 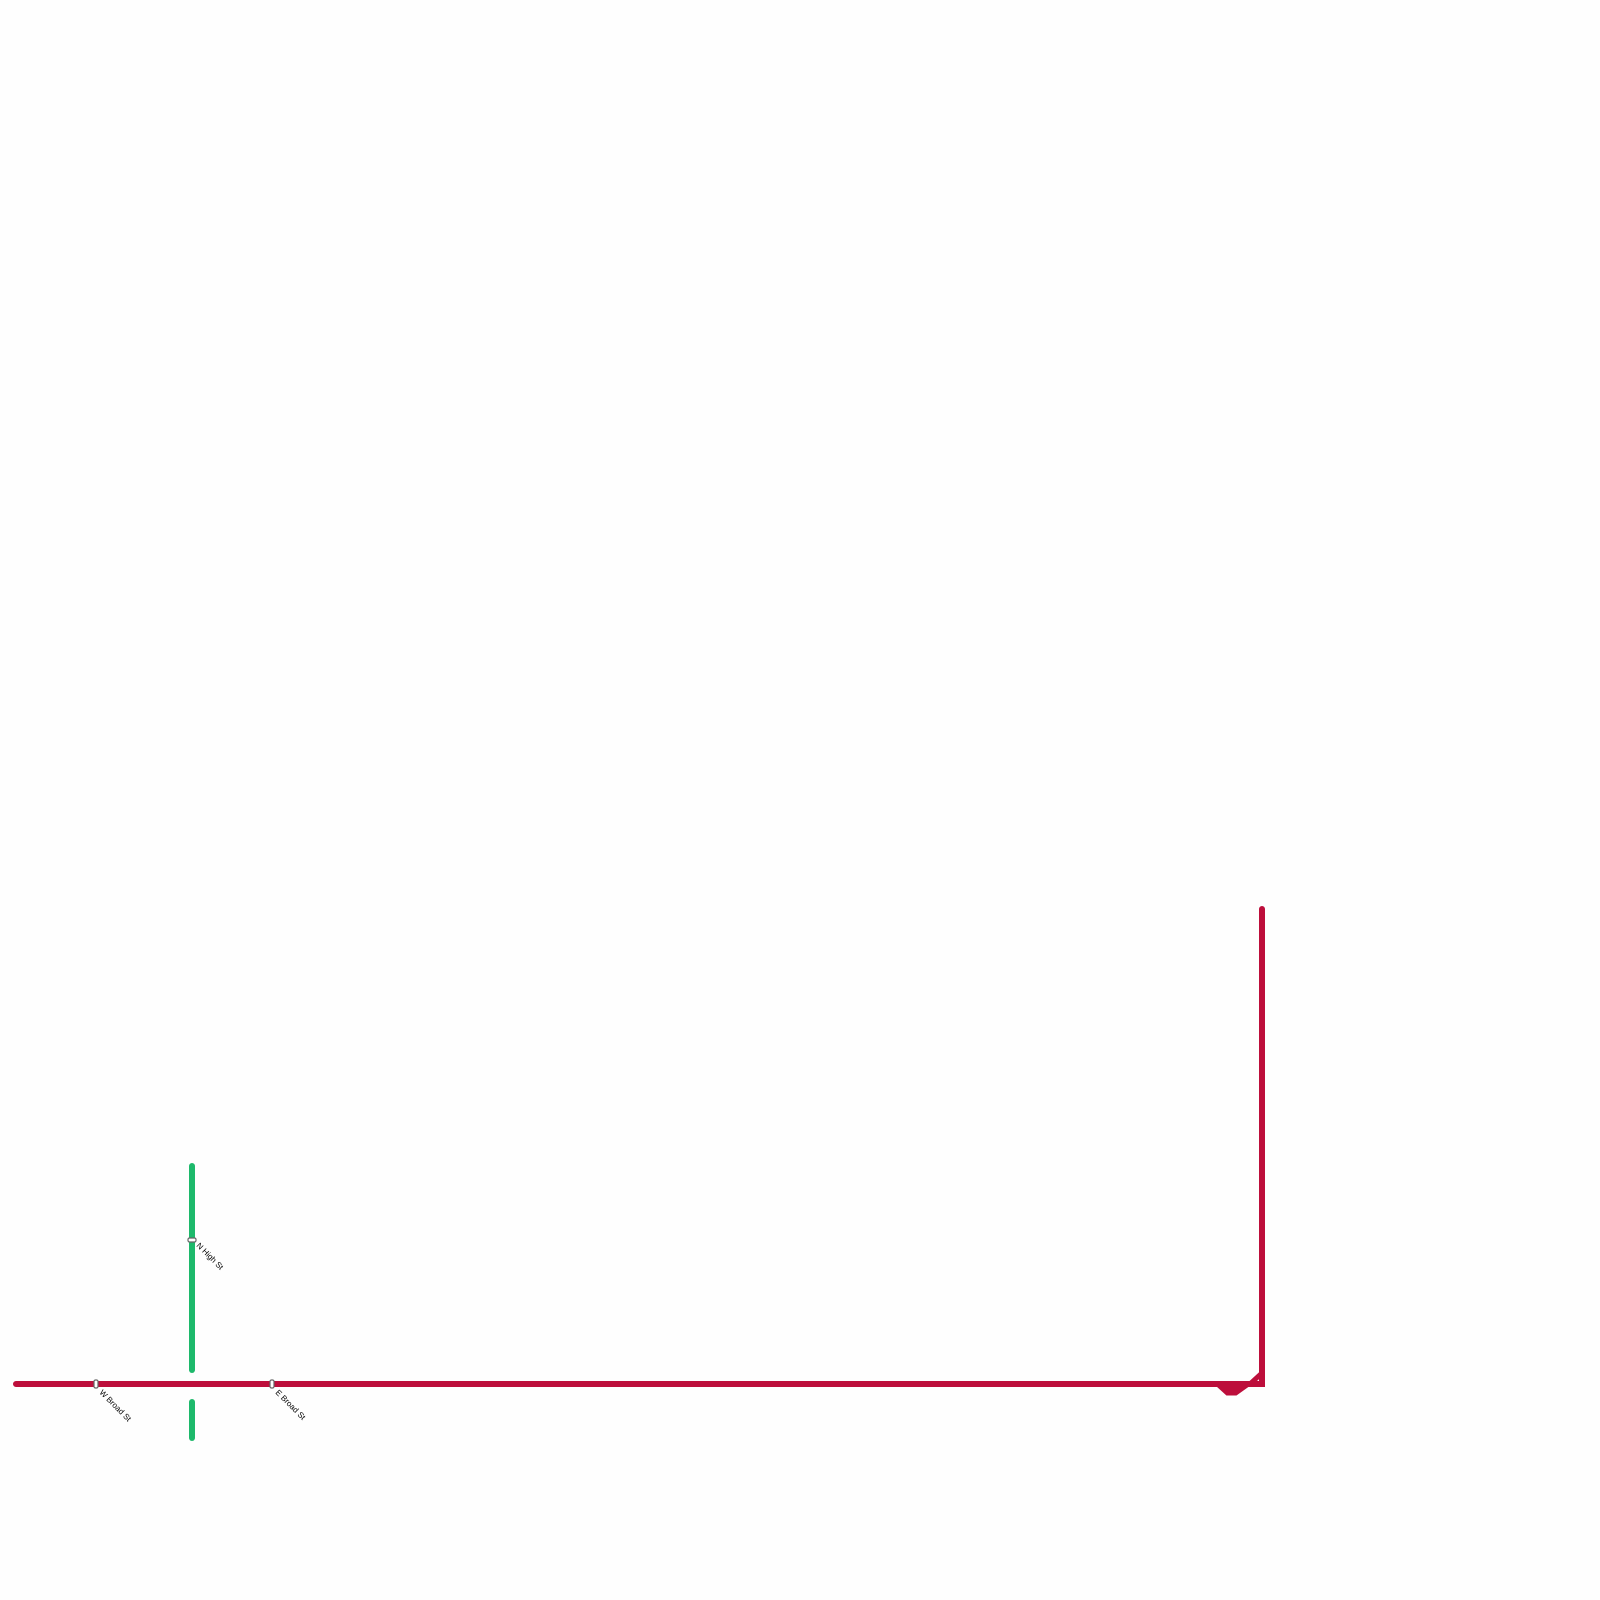 I want to click on red-line-corner, so click(x=1256, y=1378).